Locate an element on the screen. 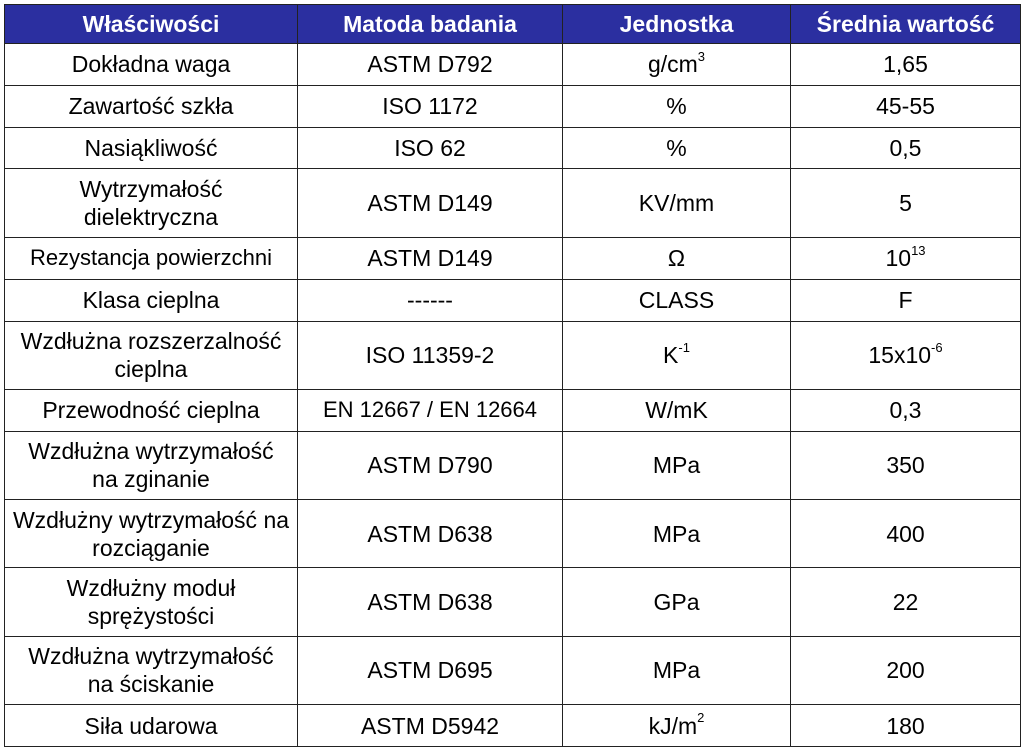  value-cell: 1013 is located at coordinates (905, 258).